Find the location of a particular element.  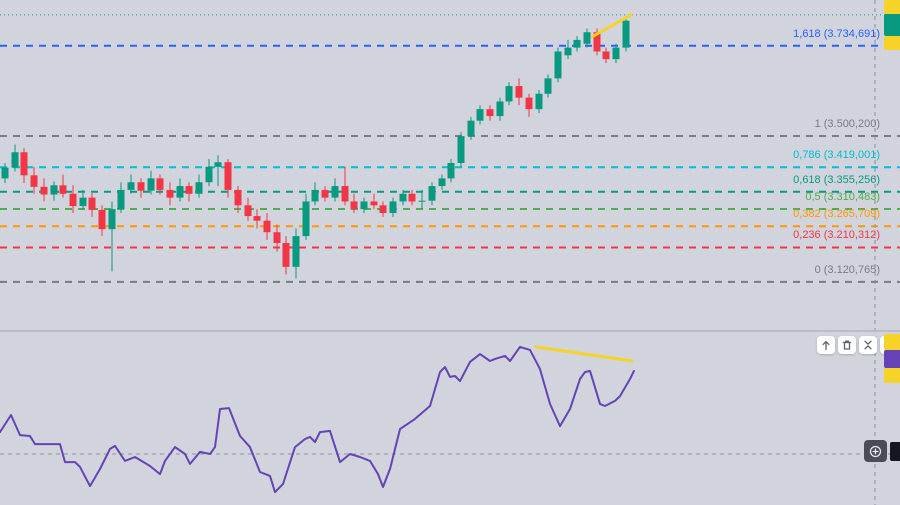

pane-separator is located at coordinates (450, 331).